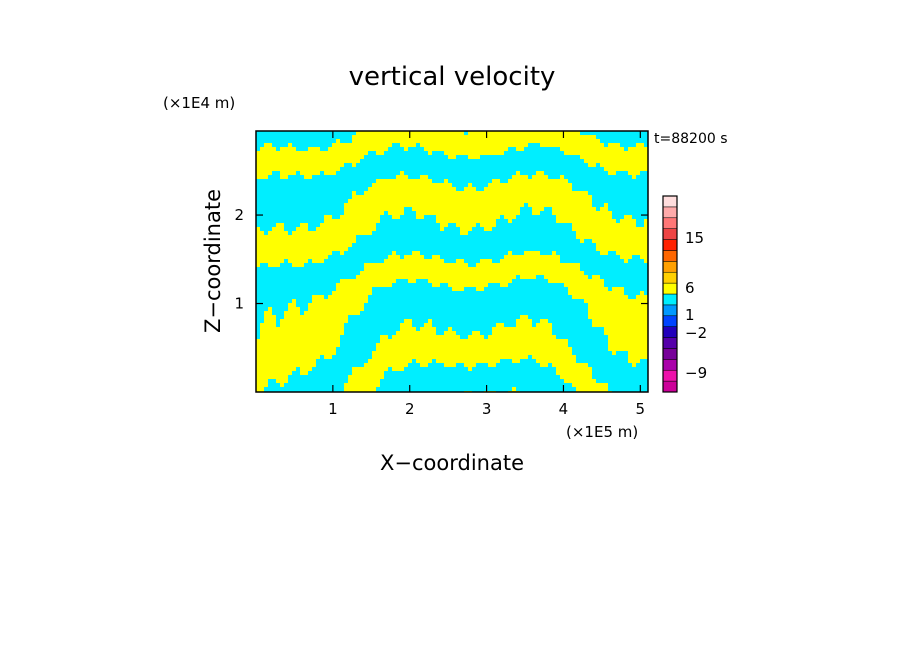  I want to click on colorbar-label: 15, so click(694, 238).